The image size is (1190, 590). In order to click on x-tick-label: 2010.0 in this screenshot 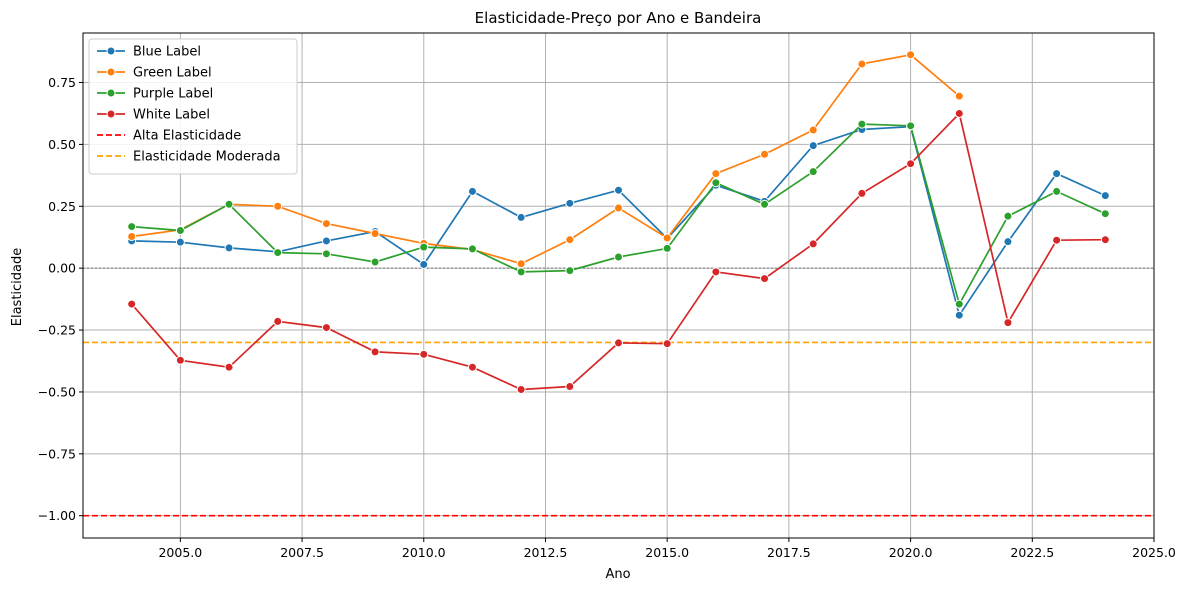, I will do `click(424, 552)`.